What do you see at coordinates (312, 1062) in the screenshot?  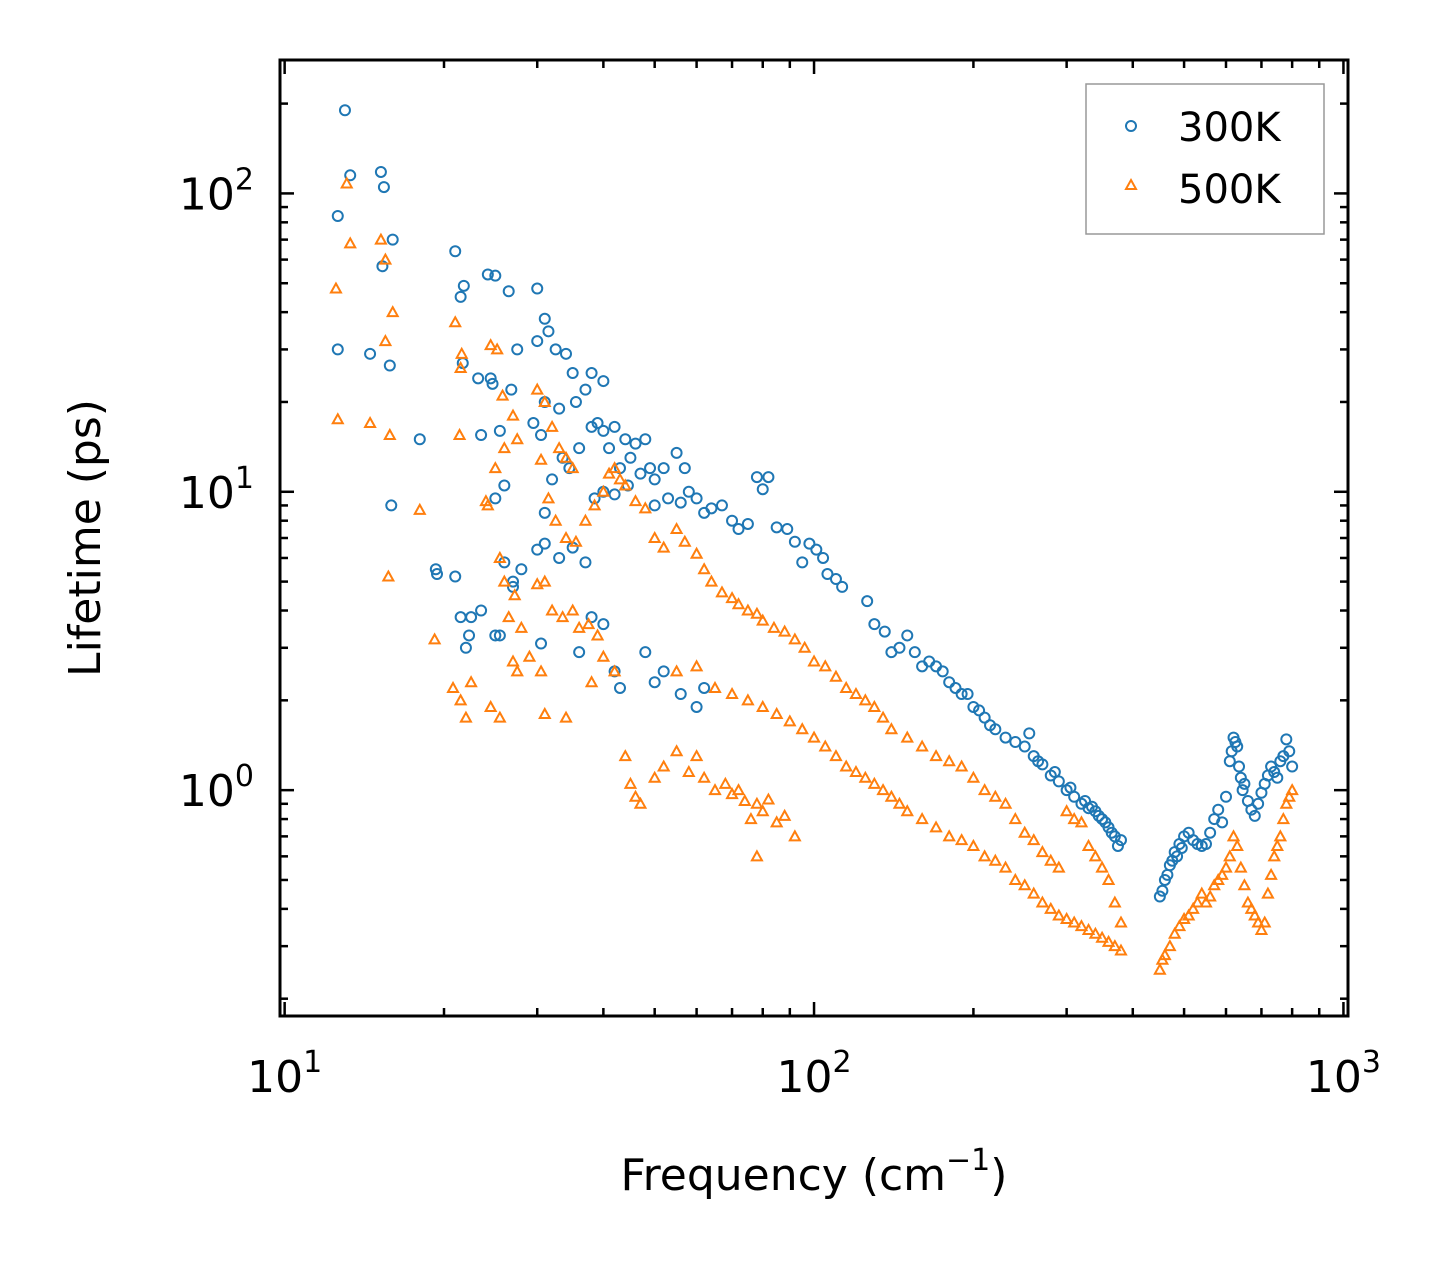 I see `x-tick-exponent: 1` at bounding box center [312, 1062].